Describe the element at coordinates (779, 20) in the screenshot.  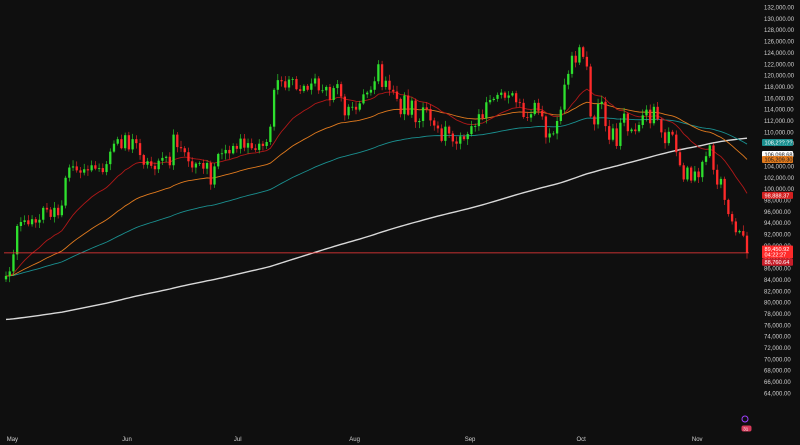
I see `y-tick-label: 130,000.00` at that location.